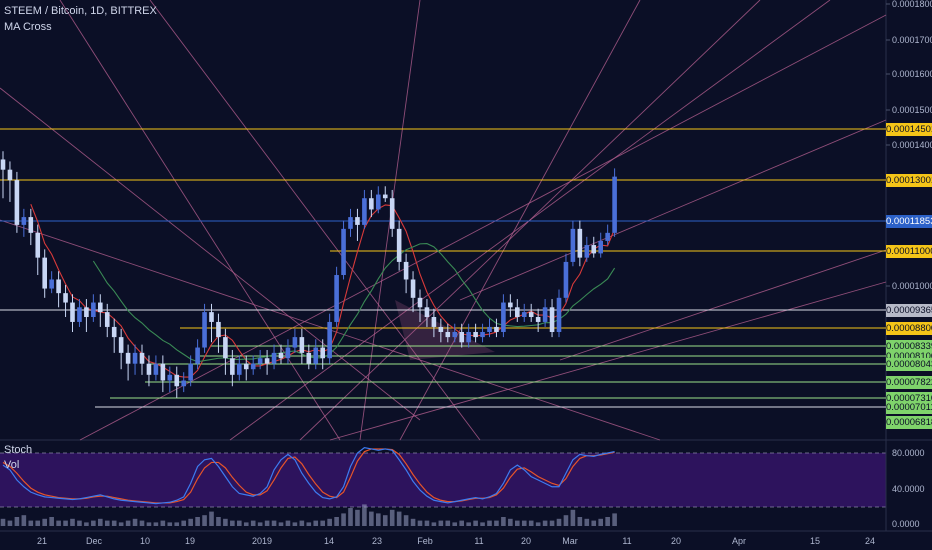 This screenshot has width=932, height=550. I want to click on time-tick-label: 14, so click(329, 541).